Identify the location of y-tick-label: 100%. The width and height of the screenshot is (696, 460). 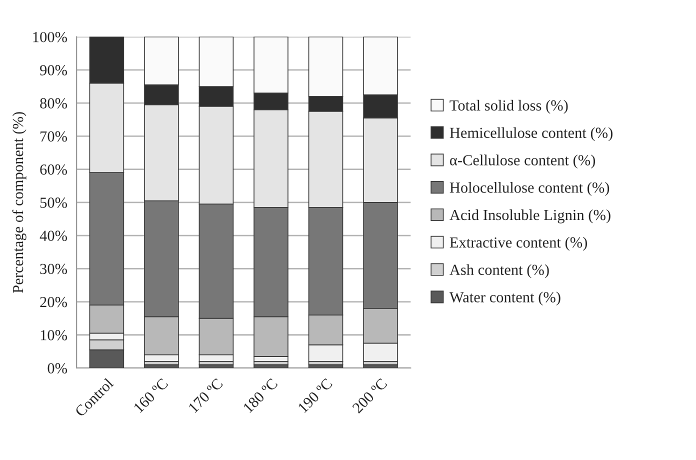
(50, 37).